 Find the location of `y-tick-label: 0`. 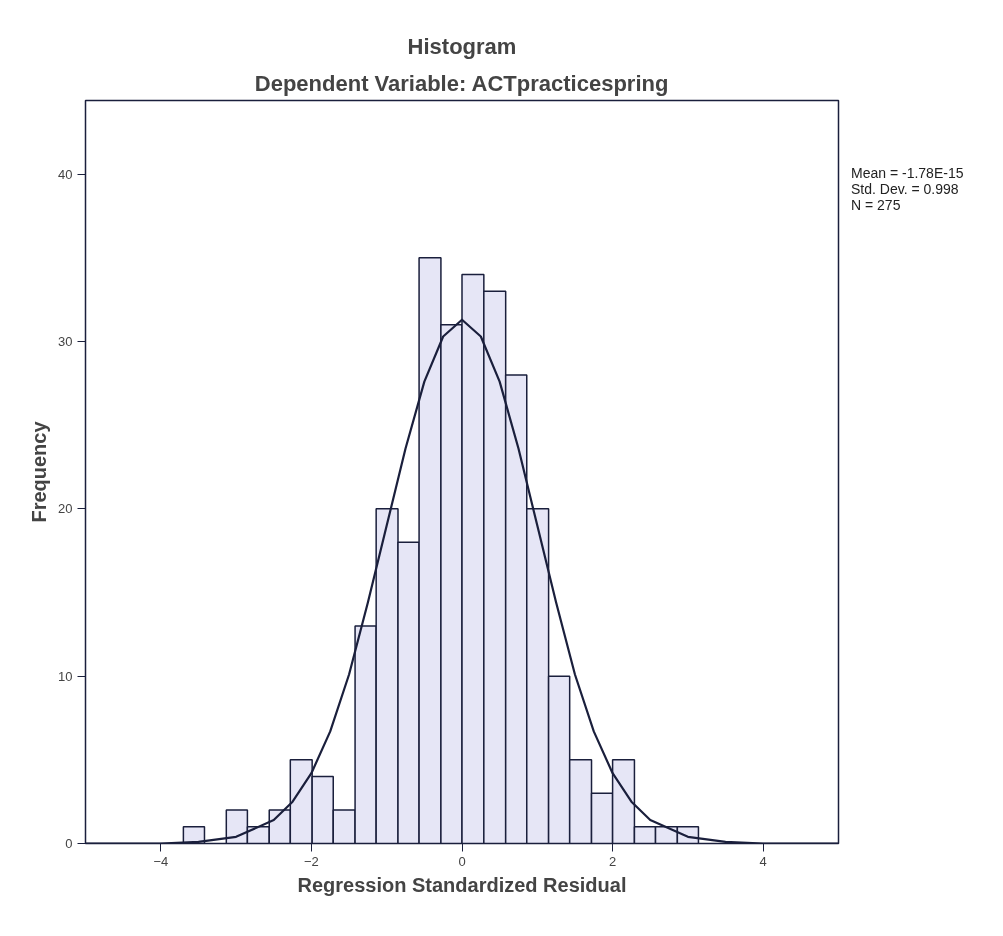

y-tick-label: 0 is located at coordinates (69, 843).